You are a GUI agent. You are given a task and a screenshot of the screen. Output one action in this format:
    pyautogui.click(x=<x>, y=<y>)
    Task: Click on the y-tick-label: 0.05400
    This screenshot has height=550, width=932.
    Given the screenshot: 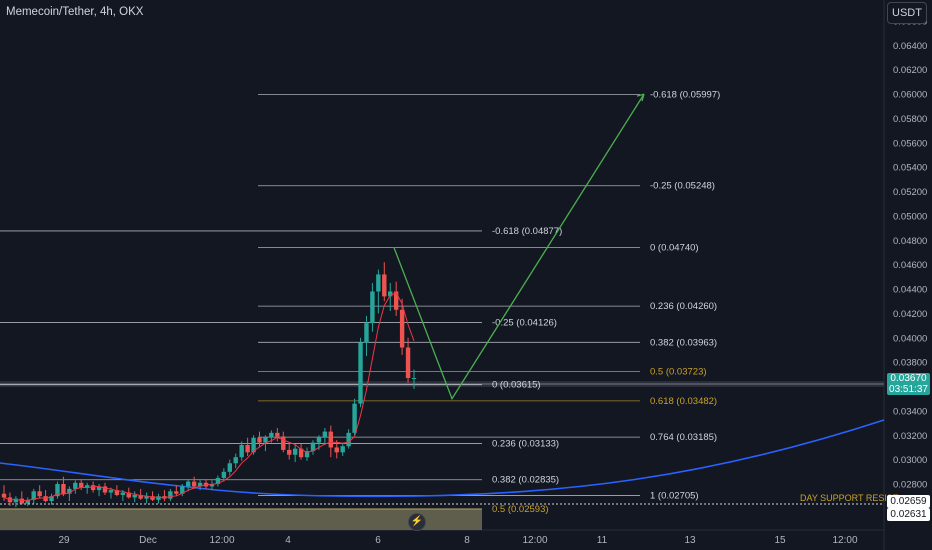 What is the action you would take?
    pyautogui.click(x=910, y=168)
    